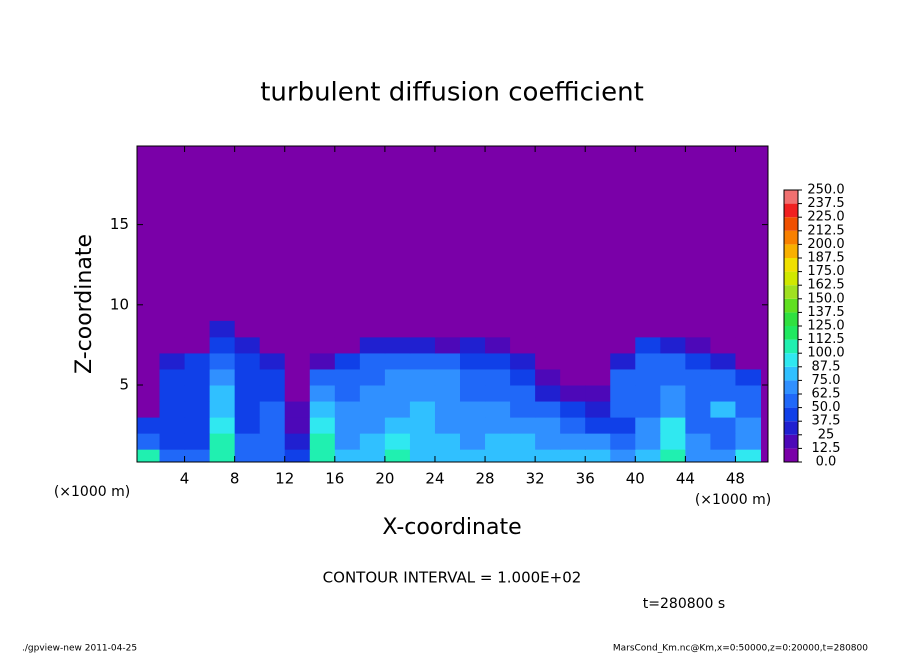 The width and height of the screenshot is (904, 654). I want to click on colorbar-label: 200.0, so click(825, 244).